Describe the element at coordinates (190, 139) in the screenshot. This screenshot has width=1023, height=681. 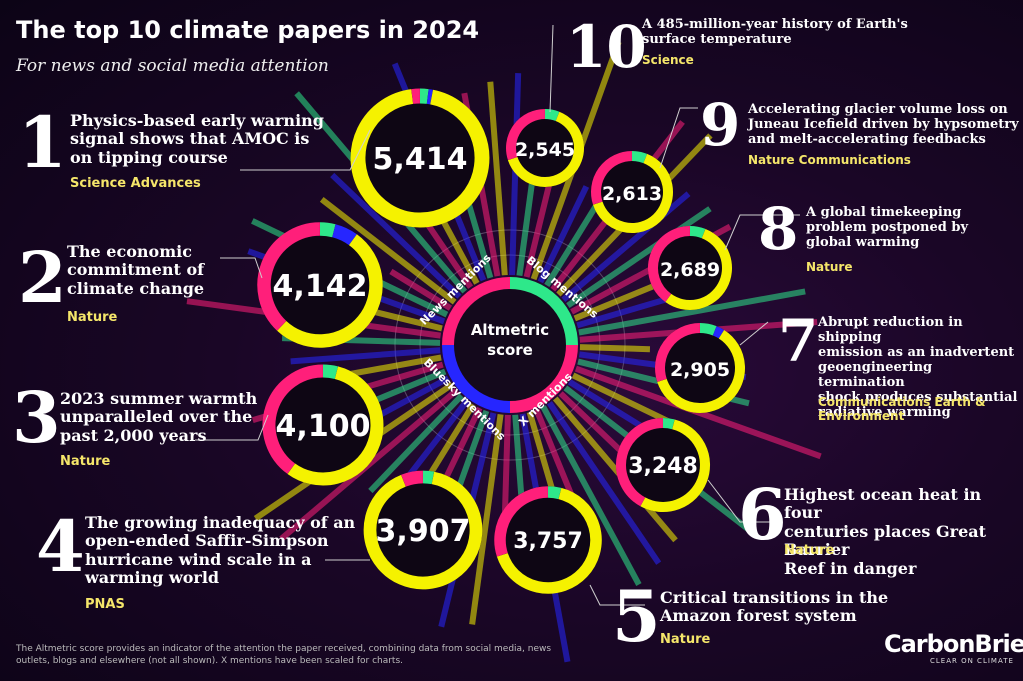
I see `paper-title-line: signal shows that AMOC is` at that location.